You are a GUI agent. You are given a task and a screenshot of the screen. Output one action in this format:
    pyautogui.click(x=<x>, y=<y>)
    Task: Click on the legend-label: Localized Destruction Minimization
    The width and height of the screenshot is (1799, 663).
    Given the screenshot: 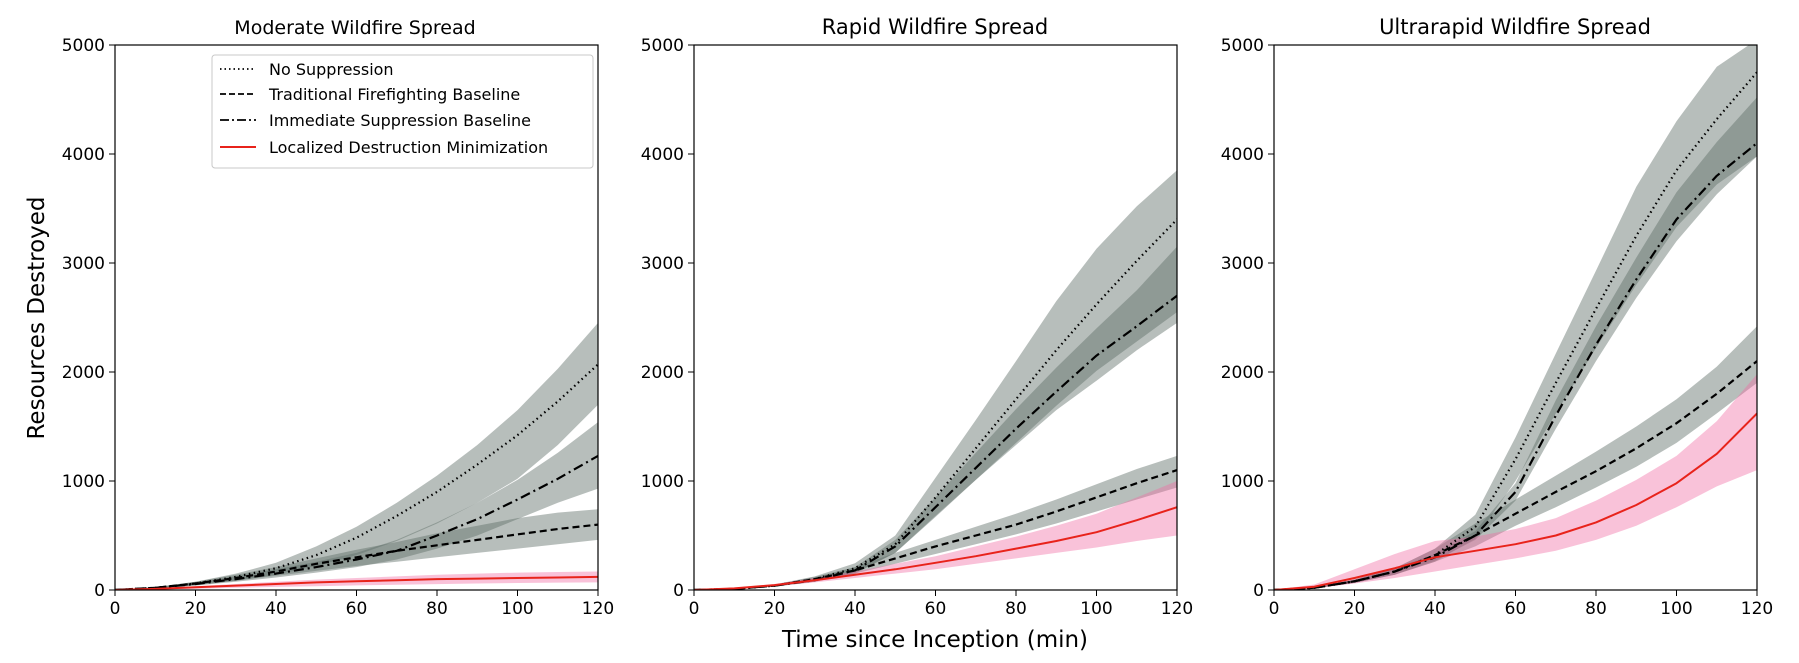 What is the action you would take?
    pyautogui.click(x=408, y=147)
    